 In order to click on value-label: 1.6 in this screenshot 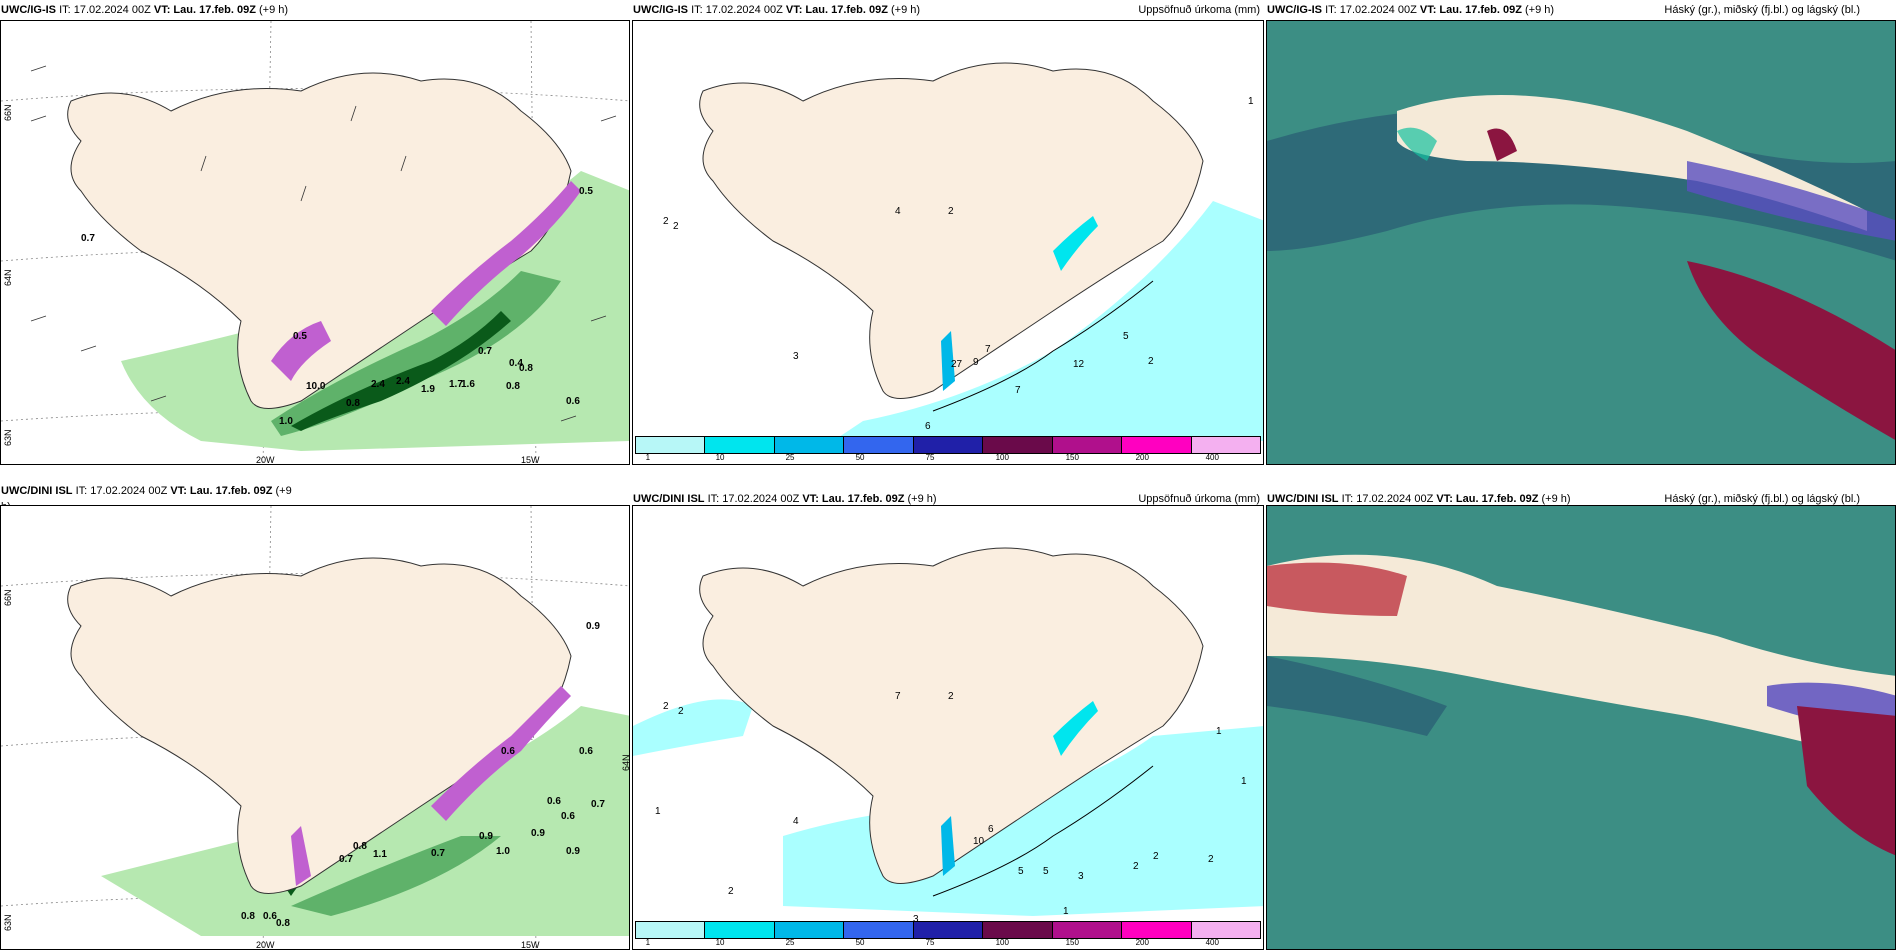, I will do `click(468, 384)`.